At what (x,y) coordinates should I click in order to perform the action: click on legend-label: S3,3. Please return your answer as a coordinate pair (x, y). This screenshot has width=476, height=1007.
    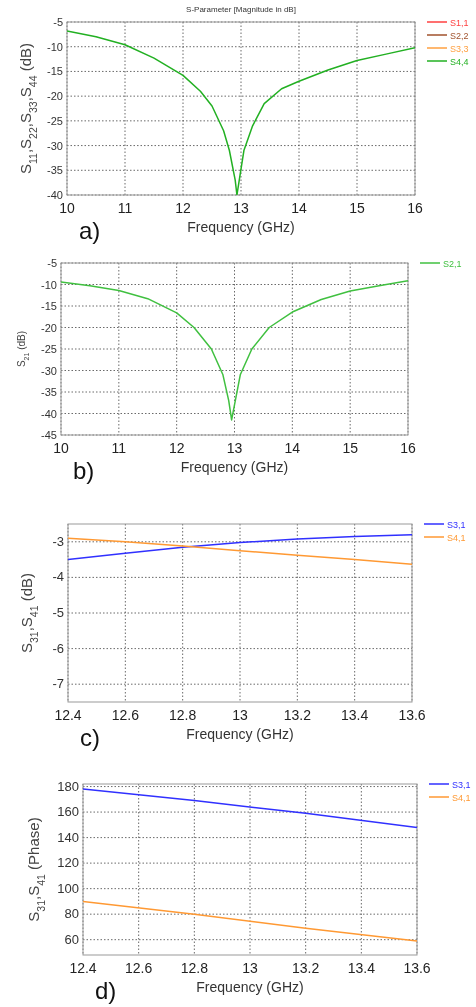
    Looking at the image, I should click on (459, 48).